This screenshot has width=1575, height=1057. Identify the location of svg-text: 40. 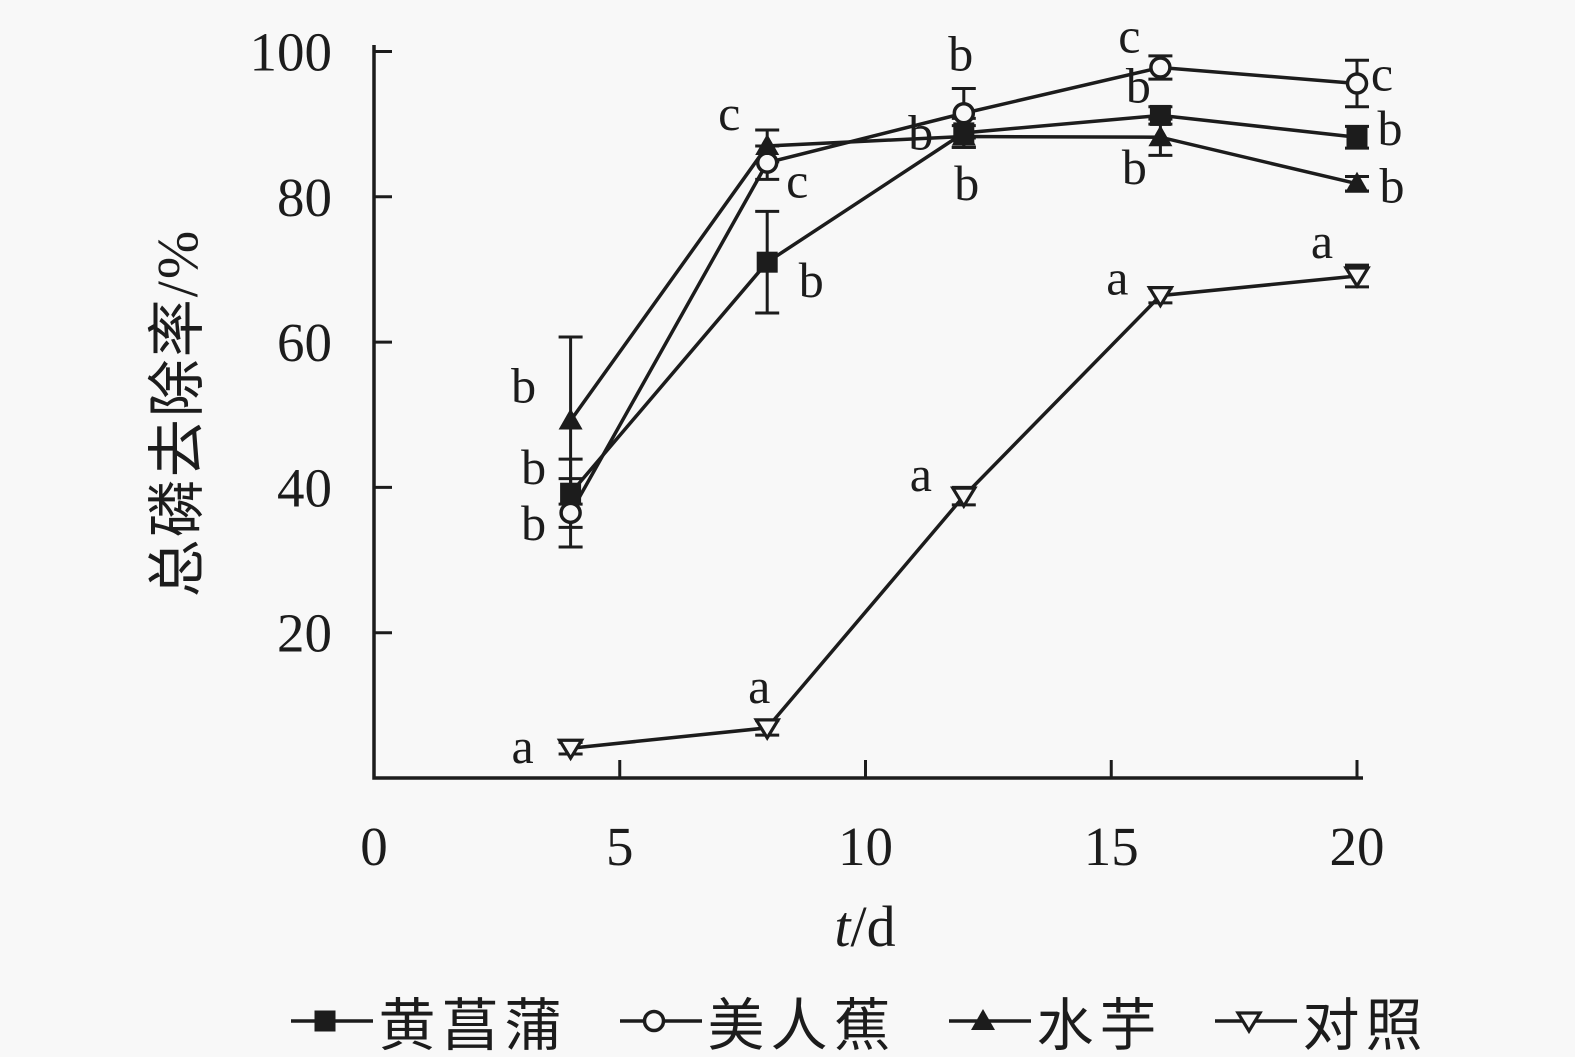
(304, 487).